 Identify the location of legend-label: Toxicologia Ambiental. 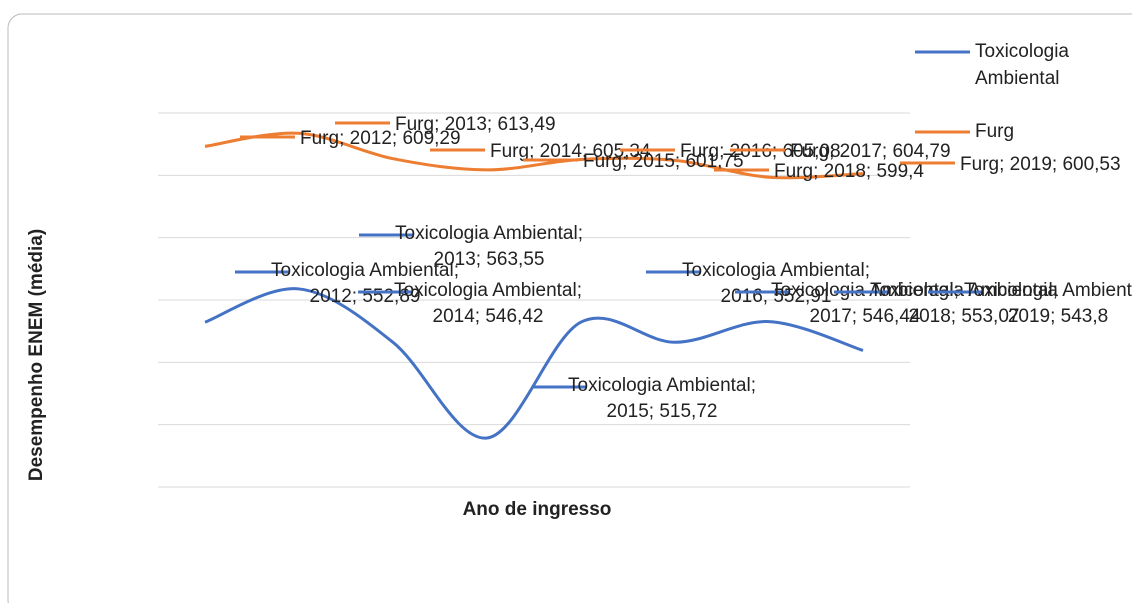
(1022, 65).